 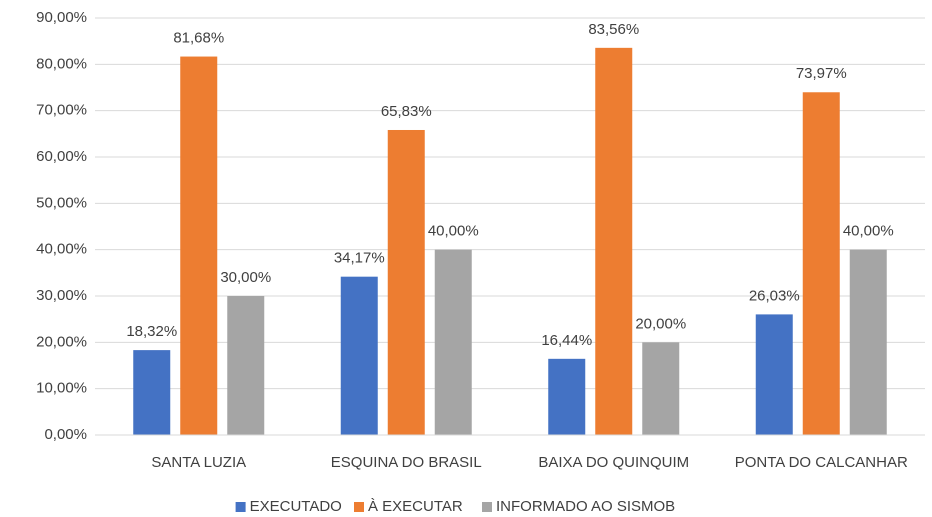 I want to click on legend-label: INFORMADO AO SISMOB, so click(x=585, y=506).